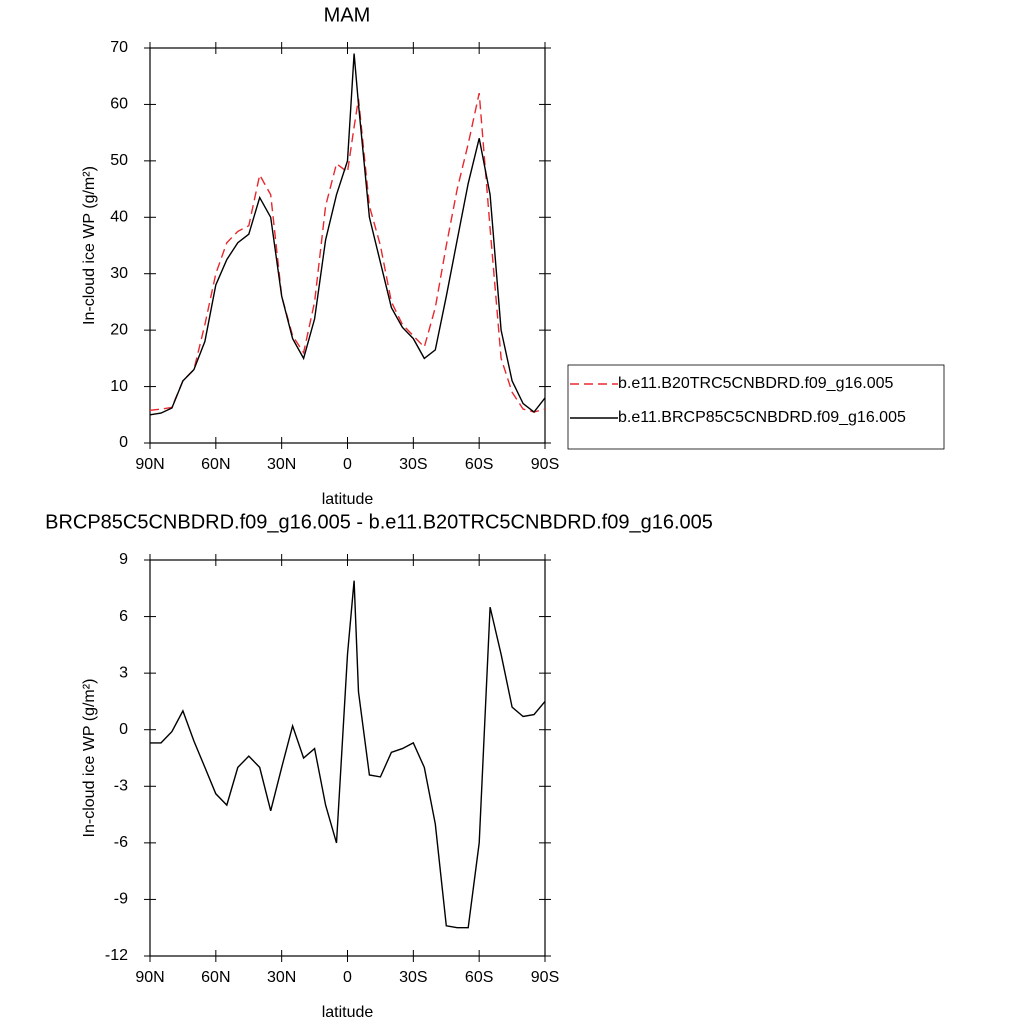  What do you see at coordinates (119, 47) in the screenshot?
I see `y-tick-label: 70` at bounding box center [119, 47].